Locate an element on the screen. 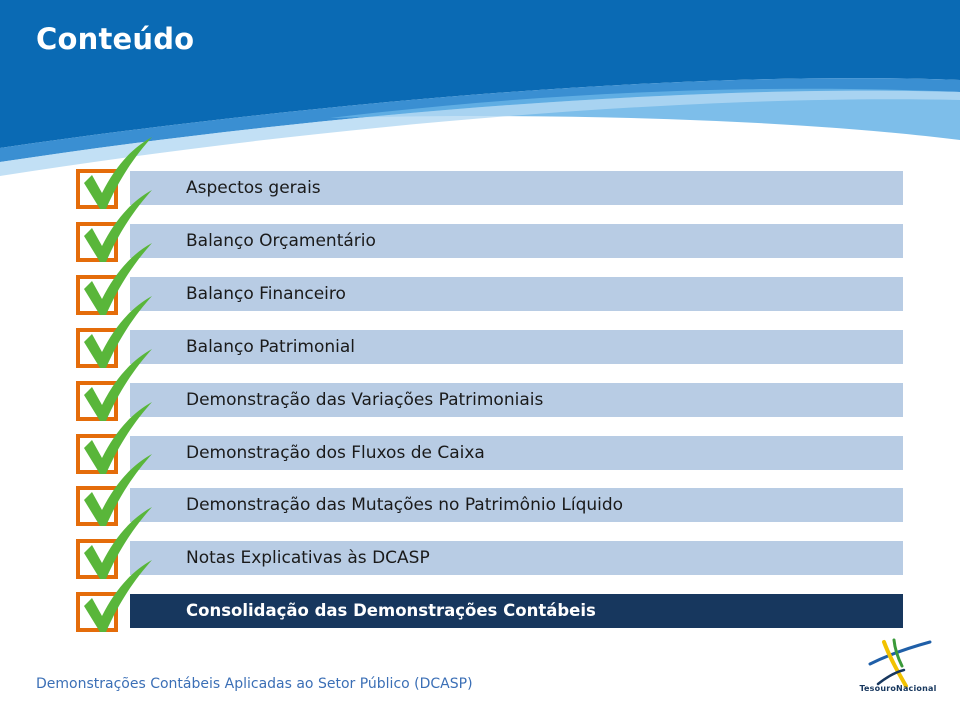 This screenshot has height=720, width=960. list-item: Balanço Orçamentário is located at coordinates (516, 241).